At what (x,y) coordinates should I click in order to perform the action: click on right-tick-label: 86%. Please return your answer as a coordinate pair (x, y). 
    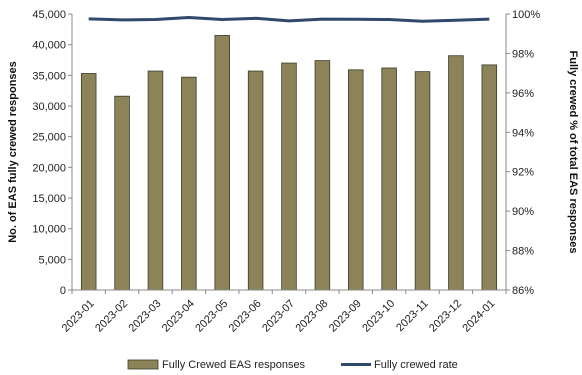
    Looking at the image, I should click on (523, 291).